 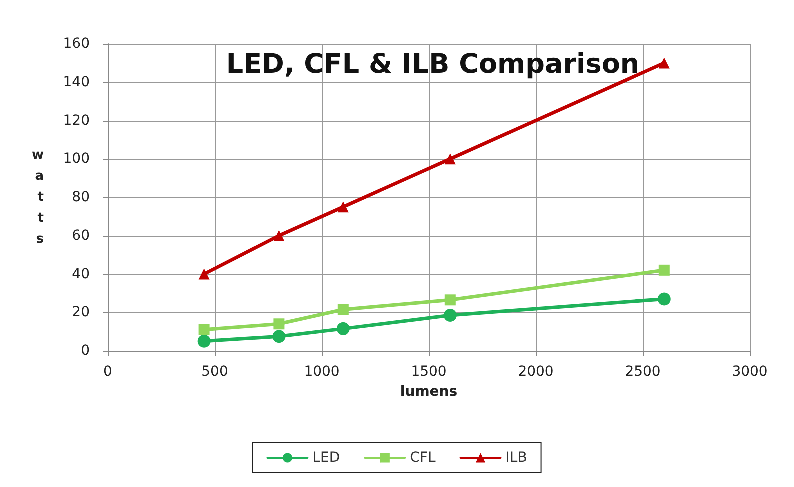 What do you see at coordinates (429, 392) in the screenshot?
I see `x-axis-title: lumens` at bounding box center [429, 392].